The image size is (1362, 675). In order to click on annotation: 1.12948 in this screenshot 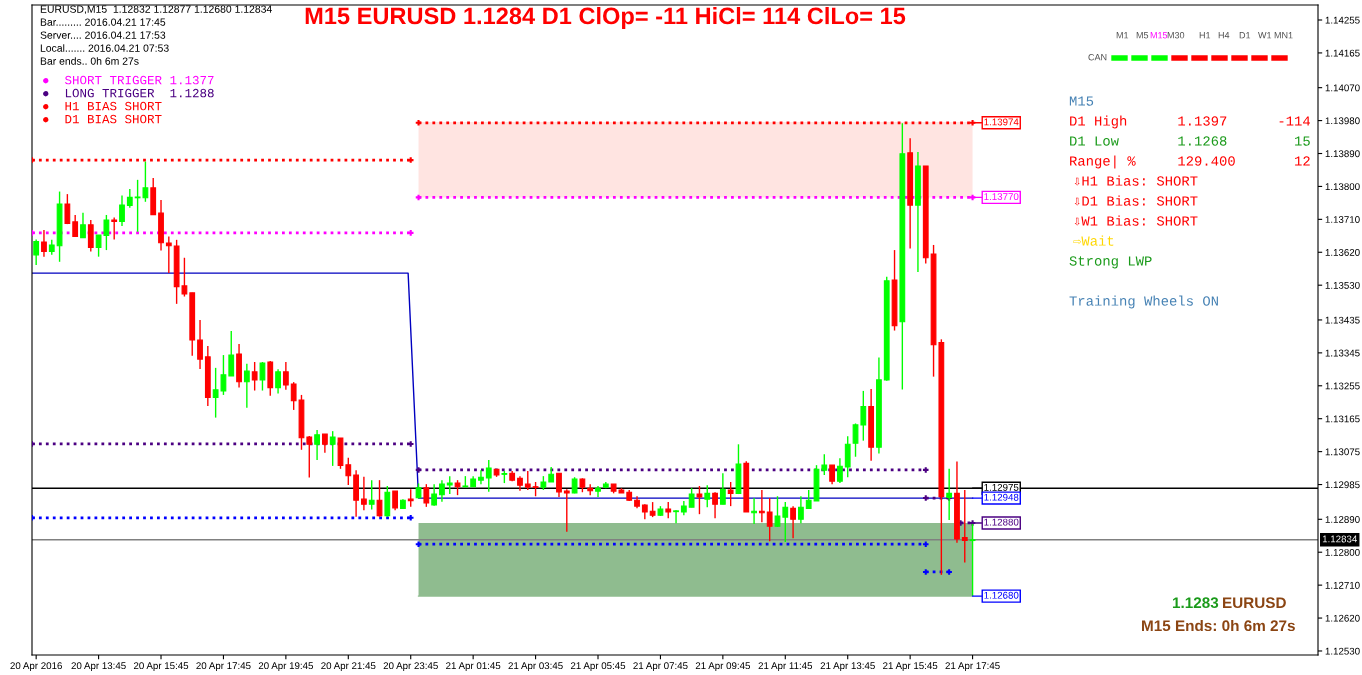, I will do `click(1001, 497)`.